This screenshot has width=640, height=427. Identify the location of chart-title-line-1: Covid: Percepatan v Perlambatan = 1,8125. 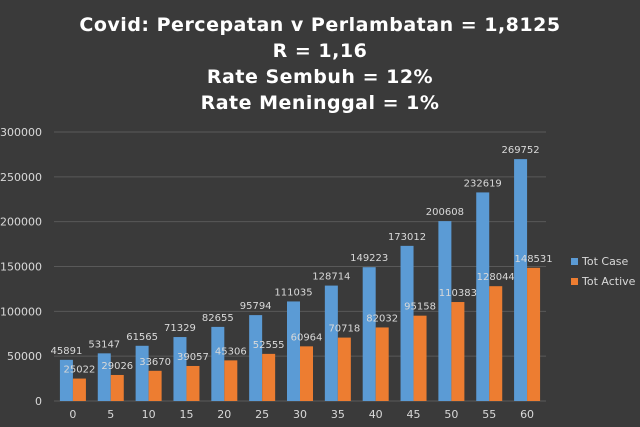
(320, 25).